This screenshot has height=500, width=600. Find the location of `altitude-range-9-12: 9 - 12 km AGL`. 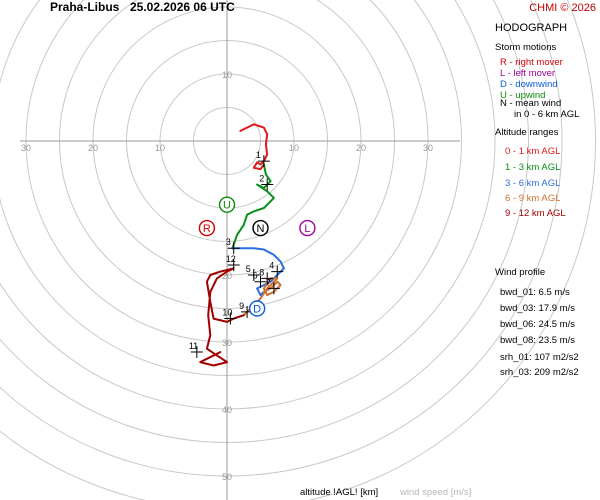

altitude-range-9-12: 9 - 12 km AGL is located at coordinates (535, 213).